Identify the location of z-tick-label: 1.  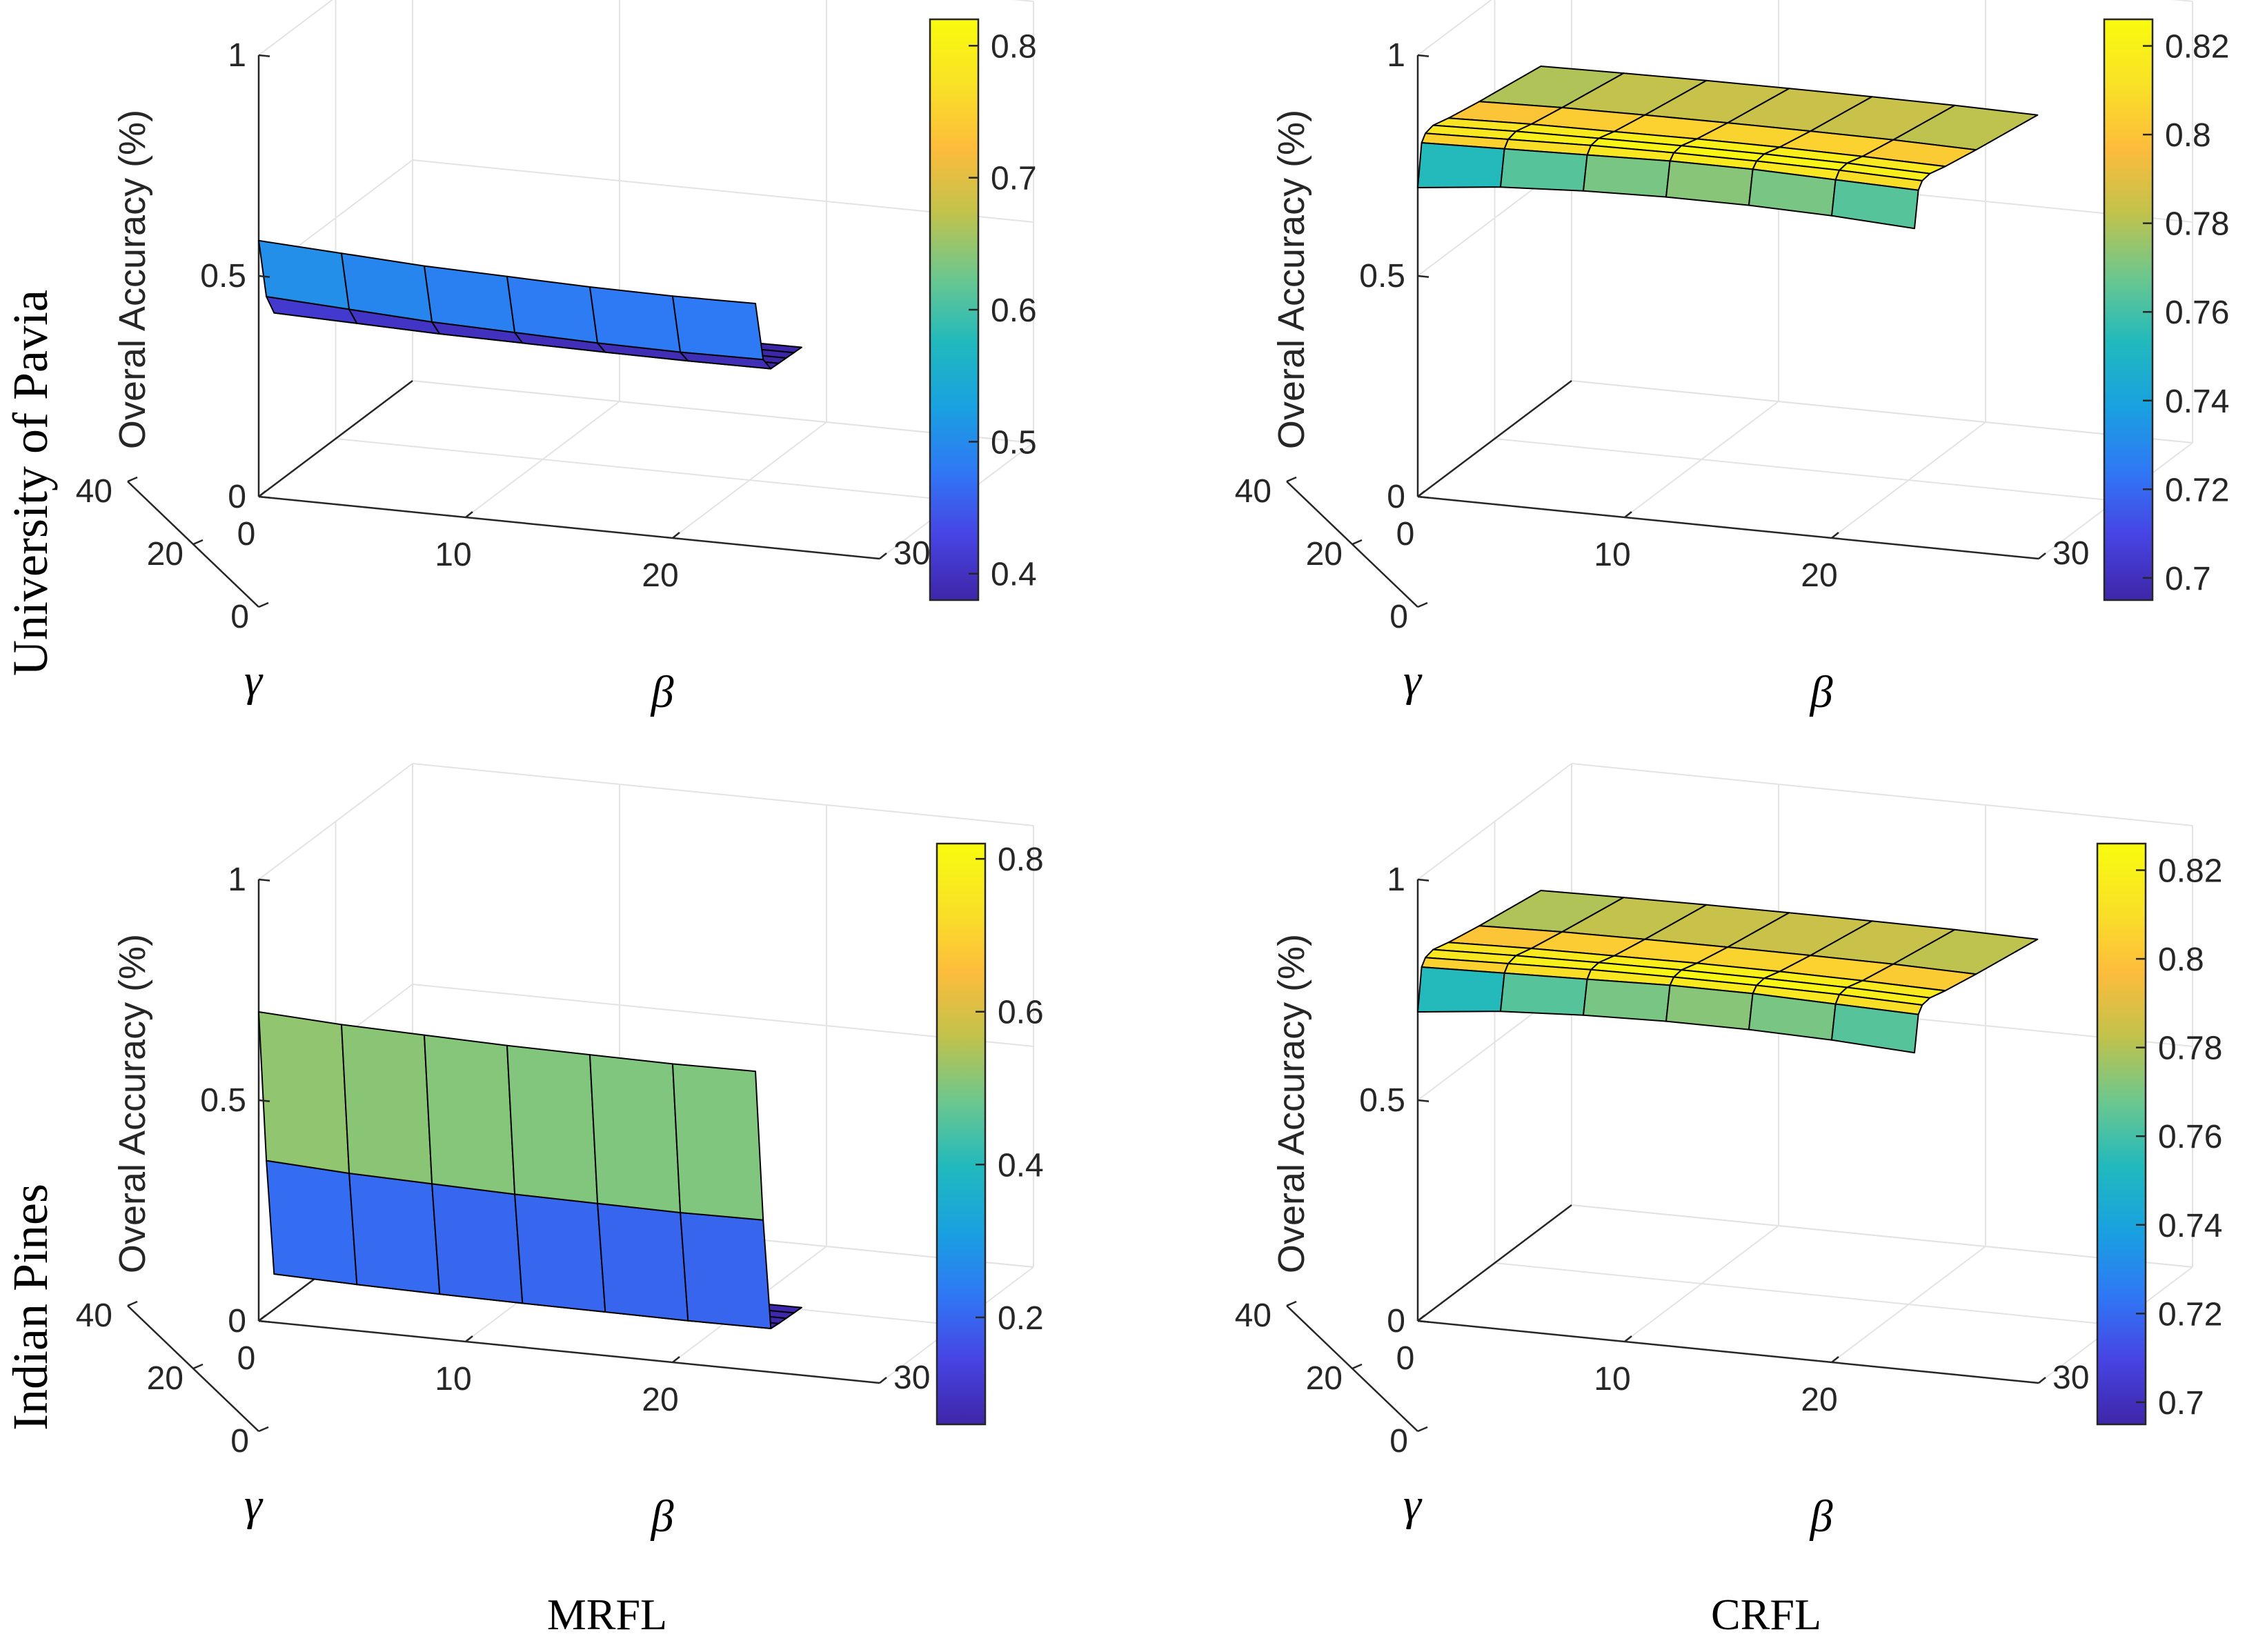
(237, 880).